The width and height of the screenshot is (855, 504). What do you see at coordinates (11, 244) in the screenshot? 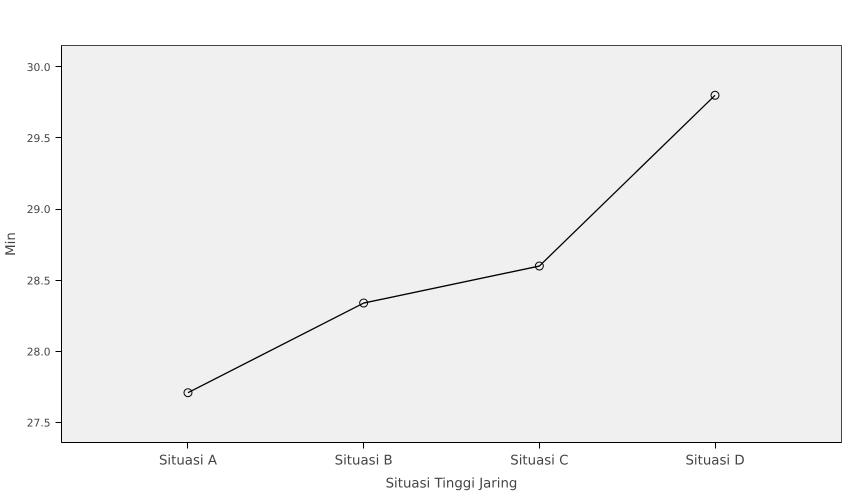
I see `y-axis-title: Min` at bounding box center [11, 244].